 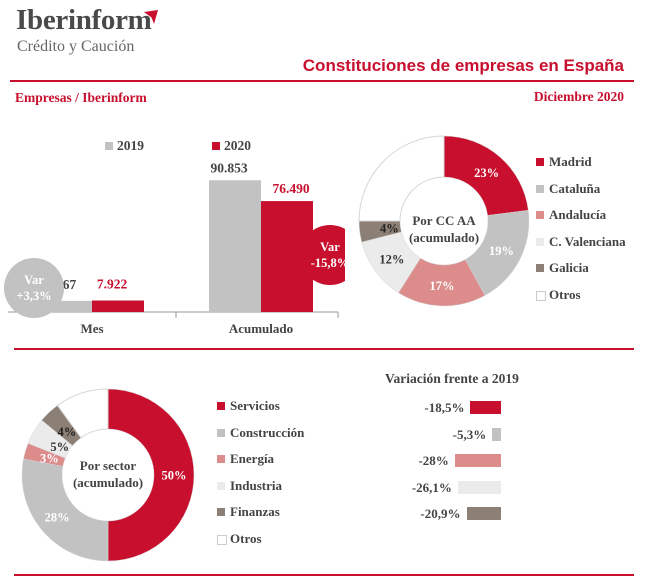 What do you see at coordinates (235, 246) in the screenshot?
I see `bar-acumulado-2019` at bounding box center [235, 246].